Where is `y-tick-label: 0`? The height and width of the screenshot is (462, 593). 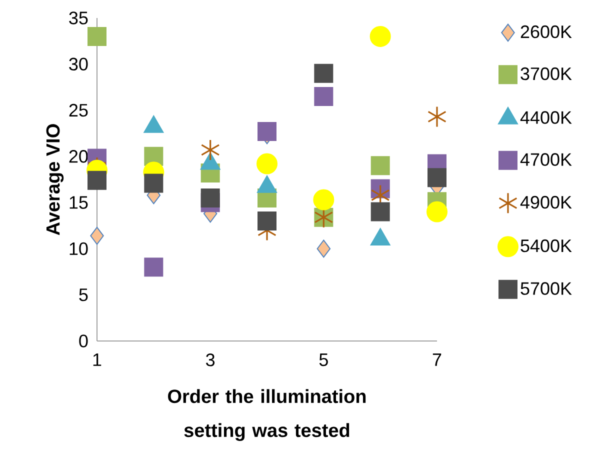
y-tick-label: 0 is located at coordinates (83, 341).